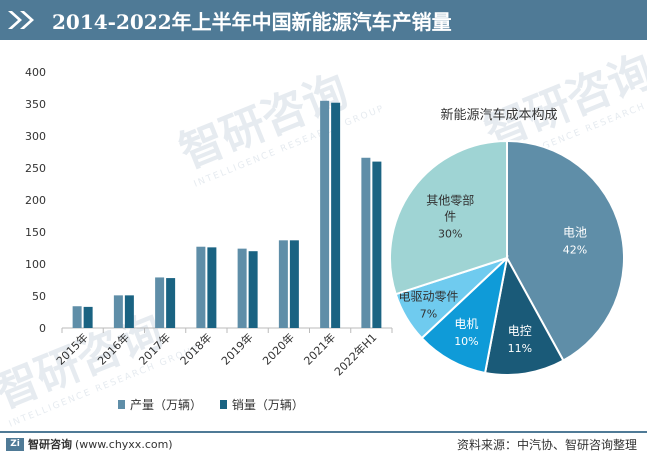  I want to click on pie-slice-label: 电驱动零件 7%, so click(428, 304).